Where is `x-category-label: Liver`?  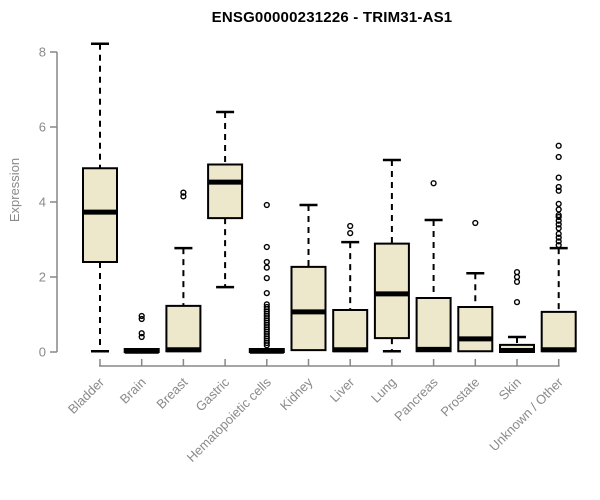 x-category-label: Liver is located at coordinates (342, 389).